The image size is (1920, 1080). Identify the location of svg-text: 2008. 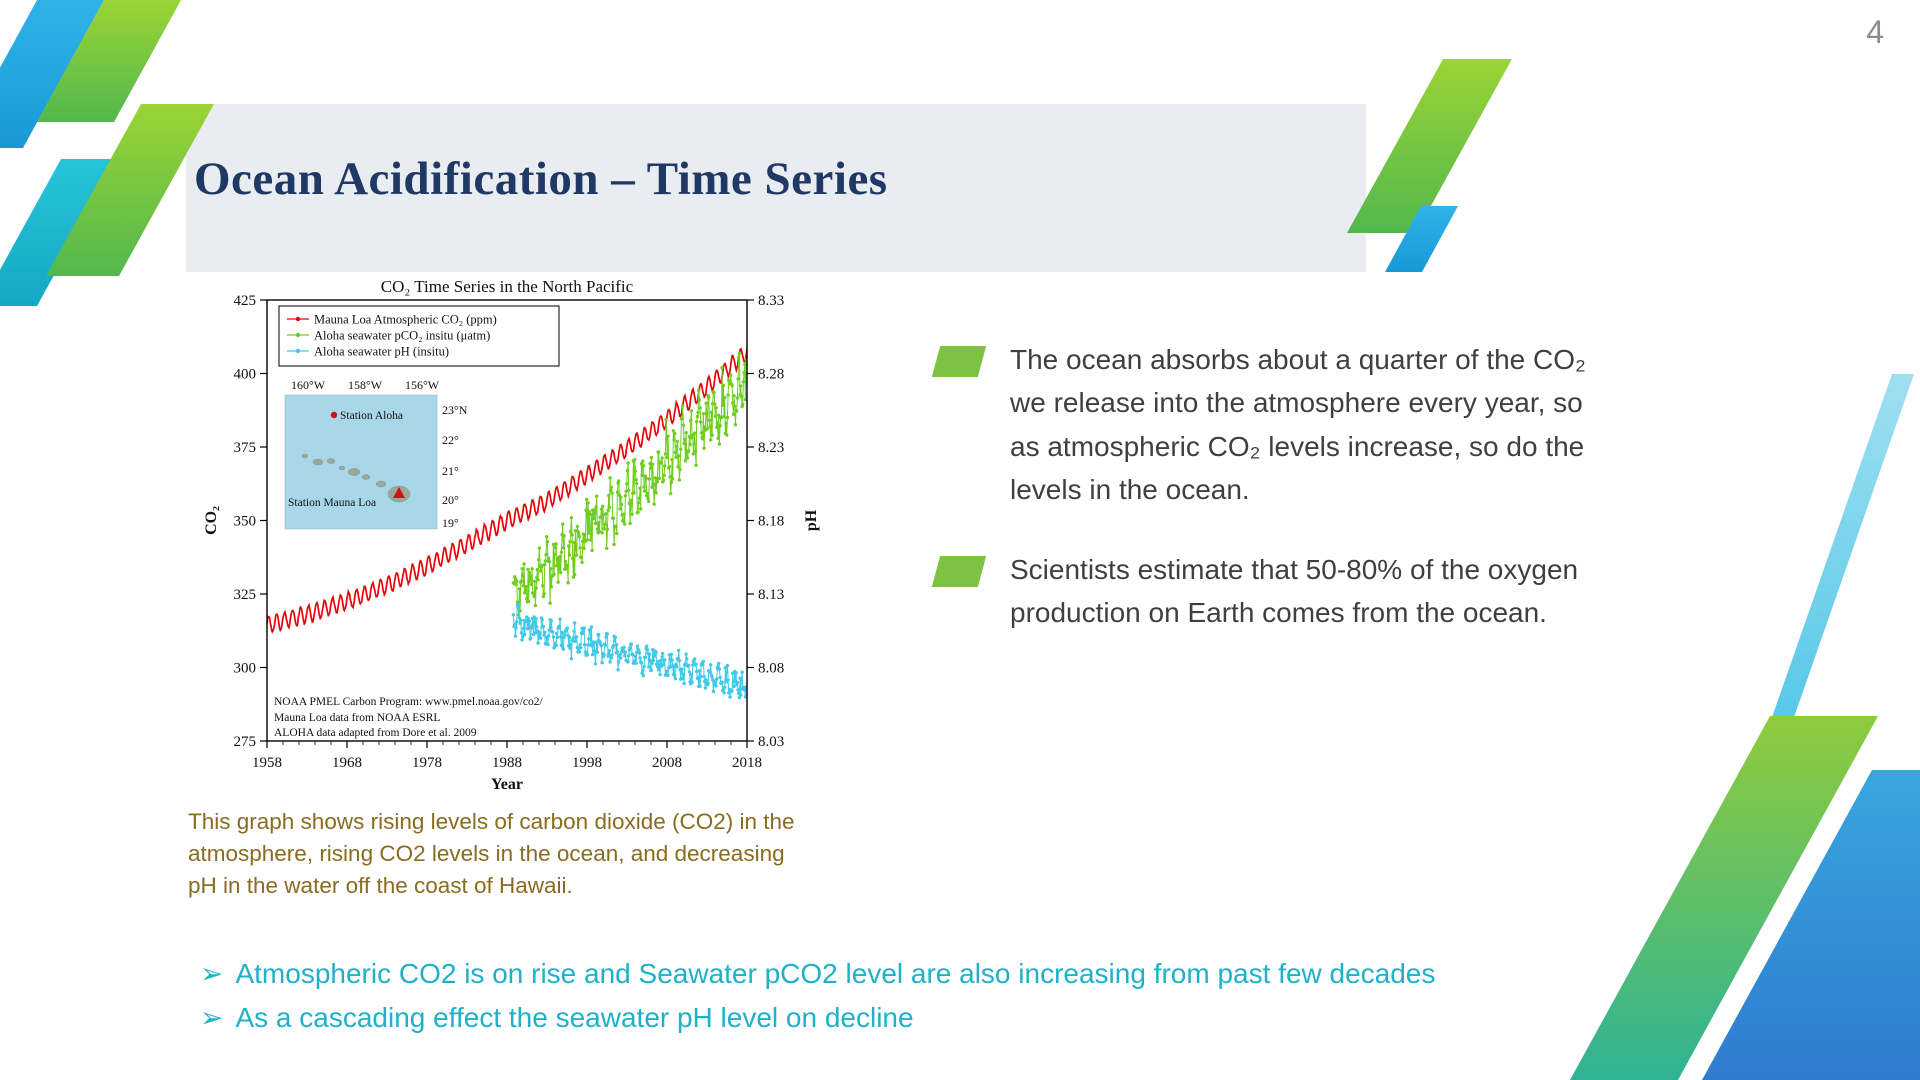
(667, 763).